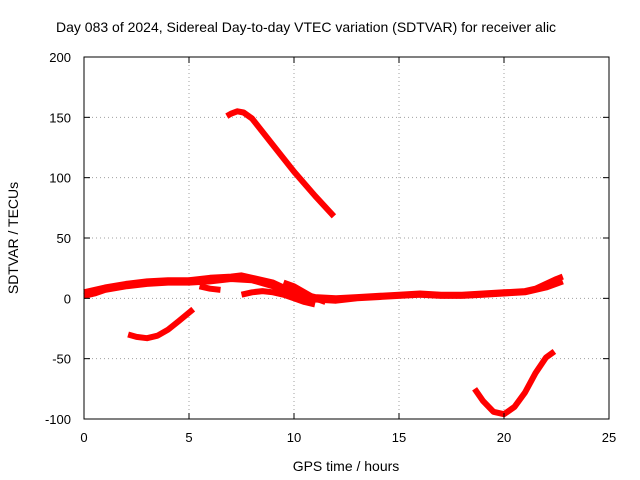  I want to click on series-dip-early, so click(161, 324).